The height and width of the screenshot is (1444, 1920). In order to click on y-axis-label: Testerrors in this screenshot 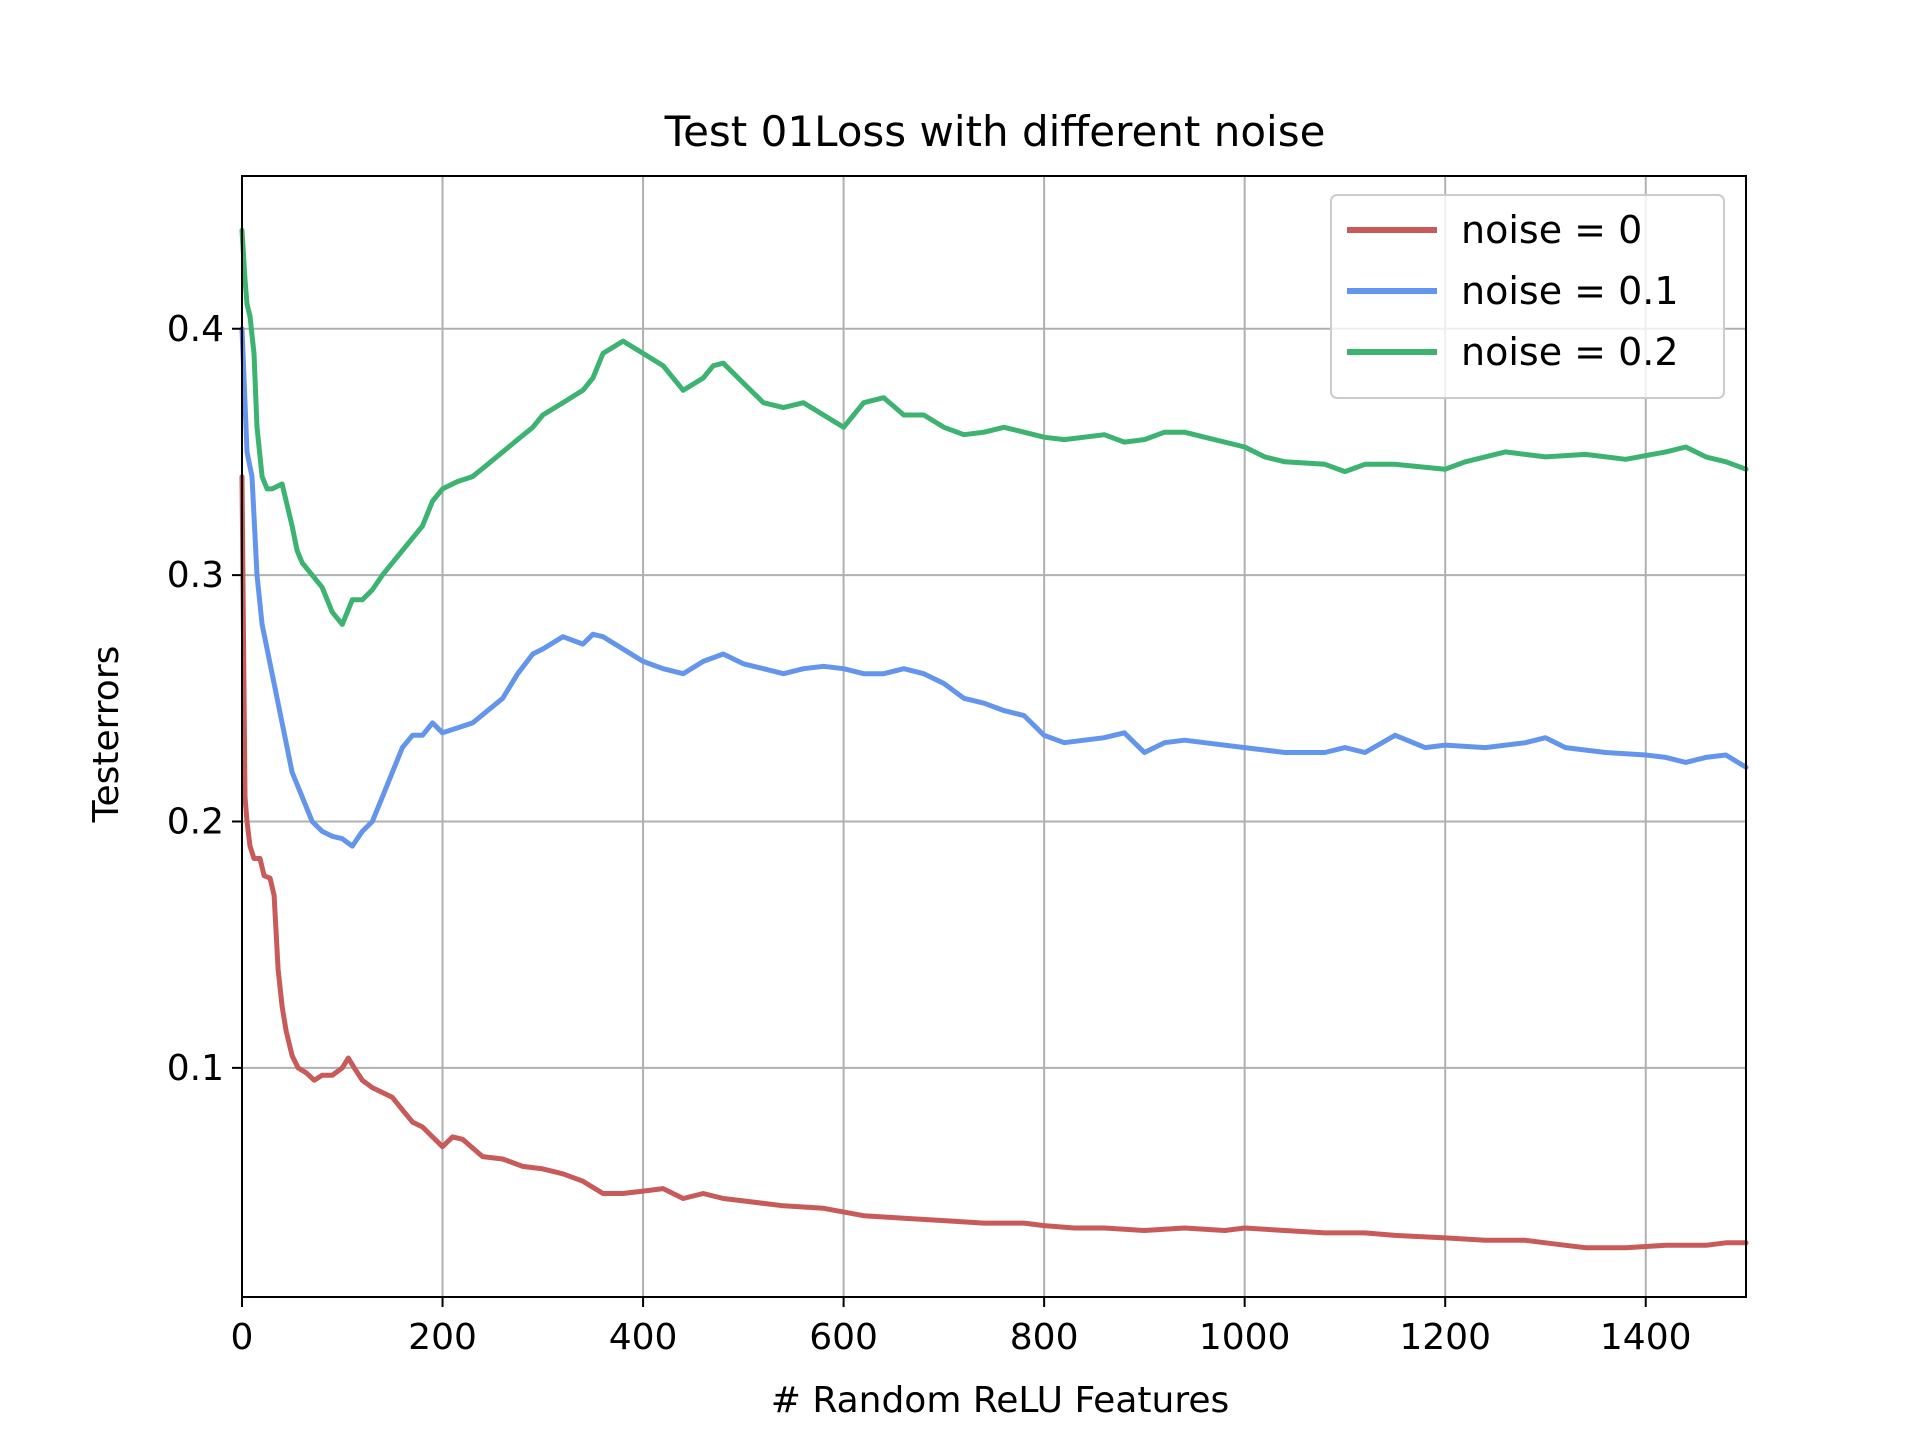, I will do `click(106, 735)`.